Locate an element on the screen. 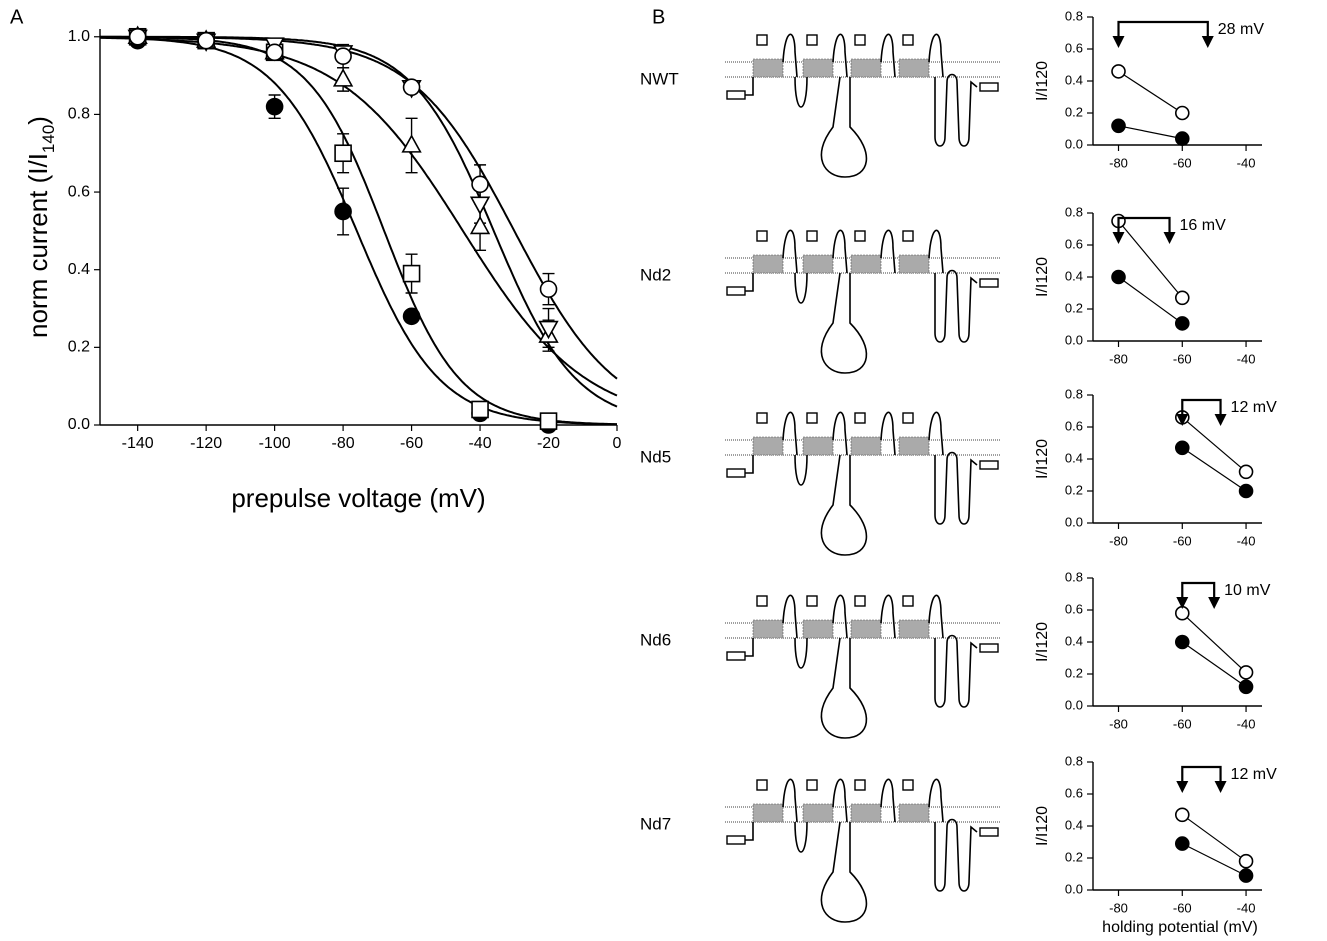 The width and height of the screenshot is (1327, 941). row-label: Nd5 is located at coordinates (655, 456).